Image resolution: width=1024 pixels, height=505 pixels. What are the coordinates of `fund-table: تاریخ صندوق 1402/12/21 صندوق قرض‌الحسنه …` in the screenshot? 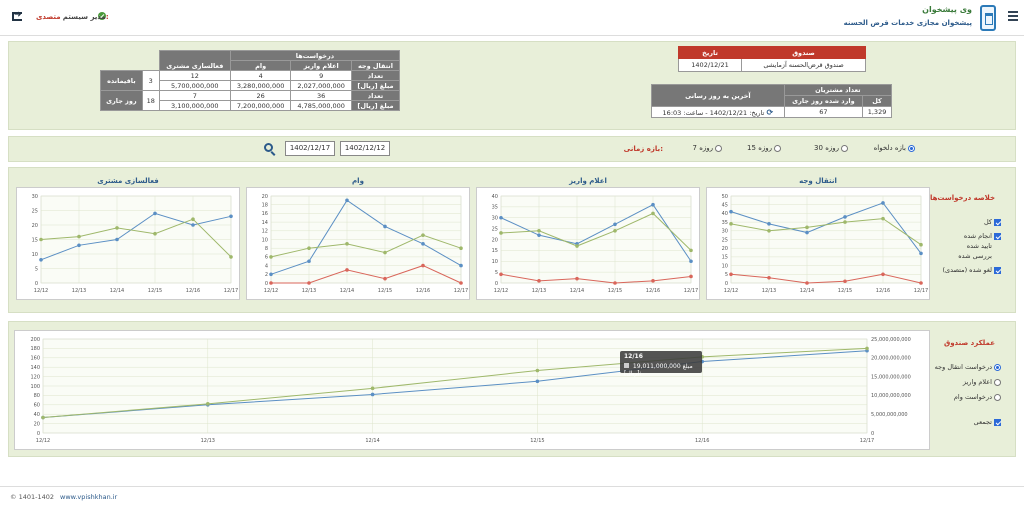 It's located at (771, 59).